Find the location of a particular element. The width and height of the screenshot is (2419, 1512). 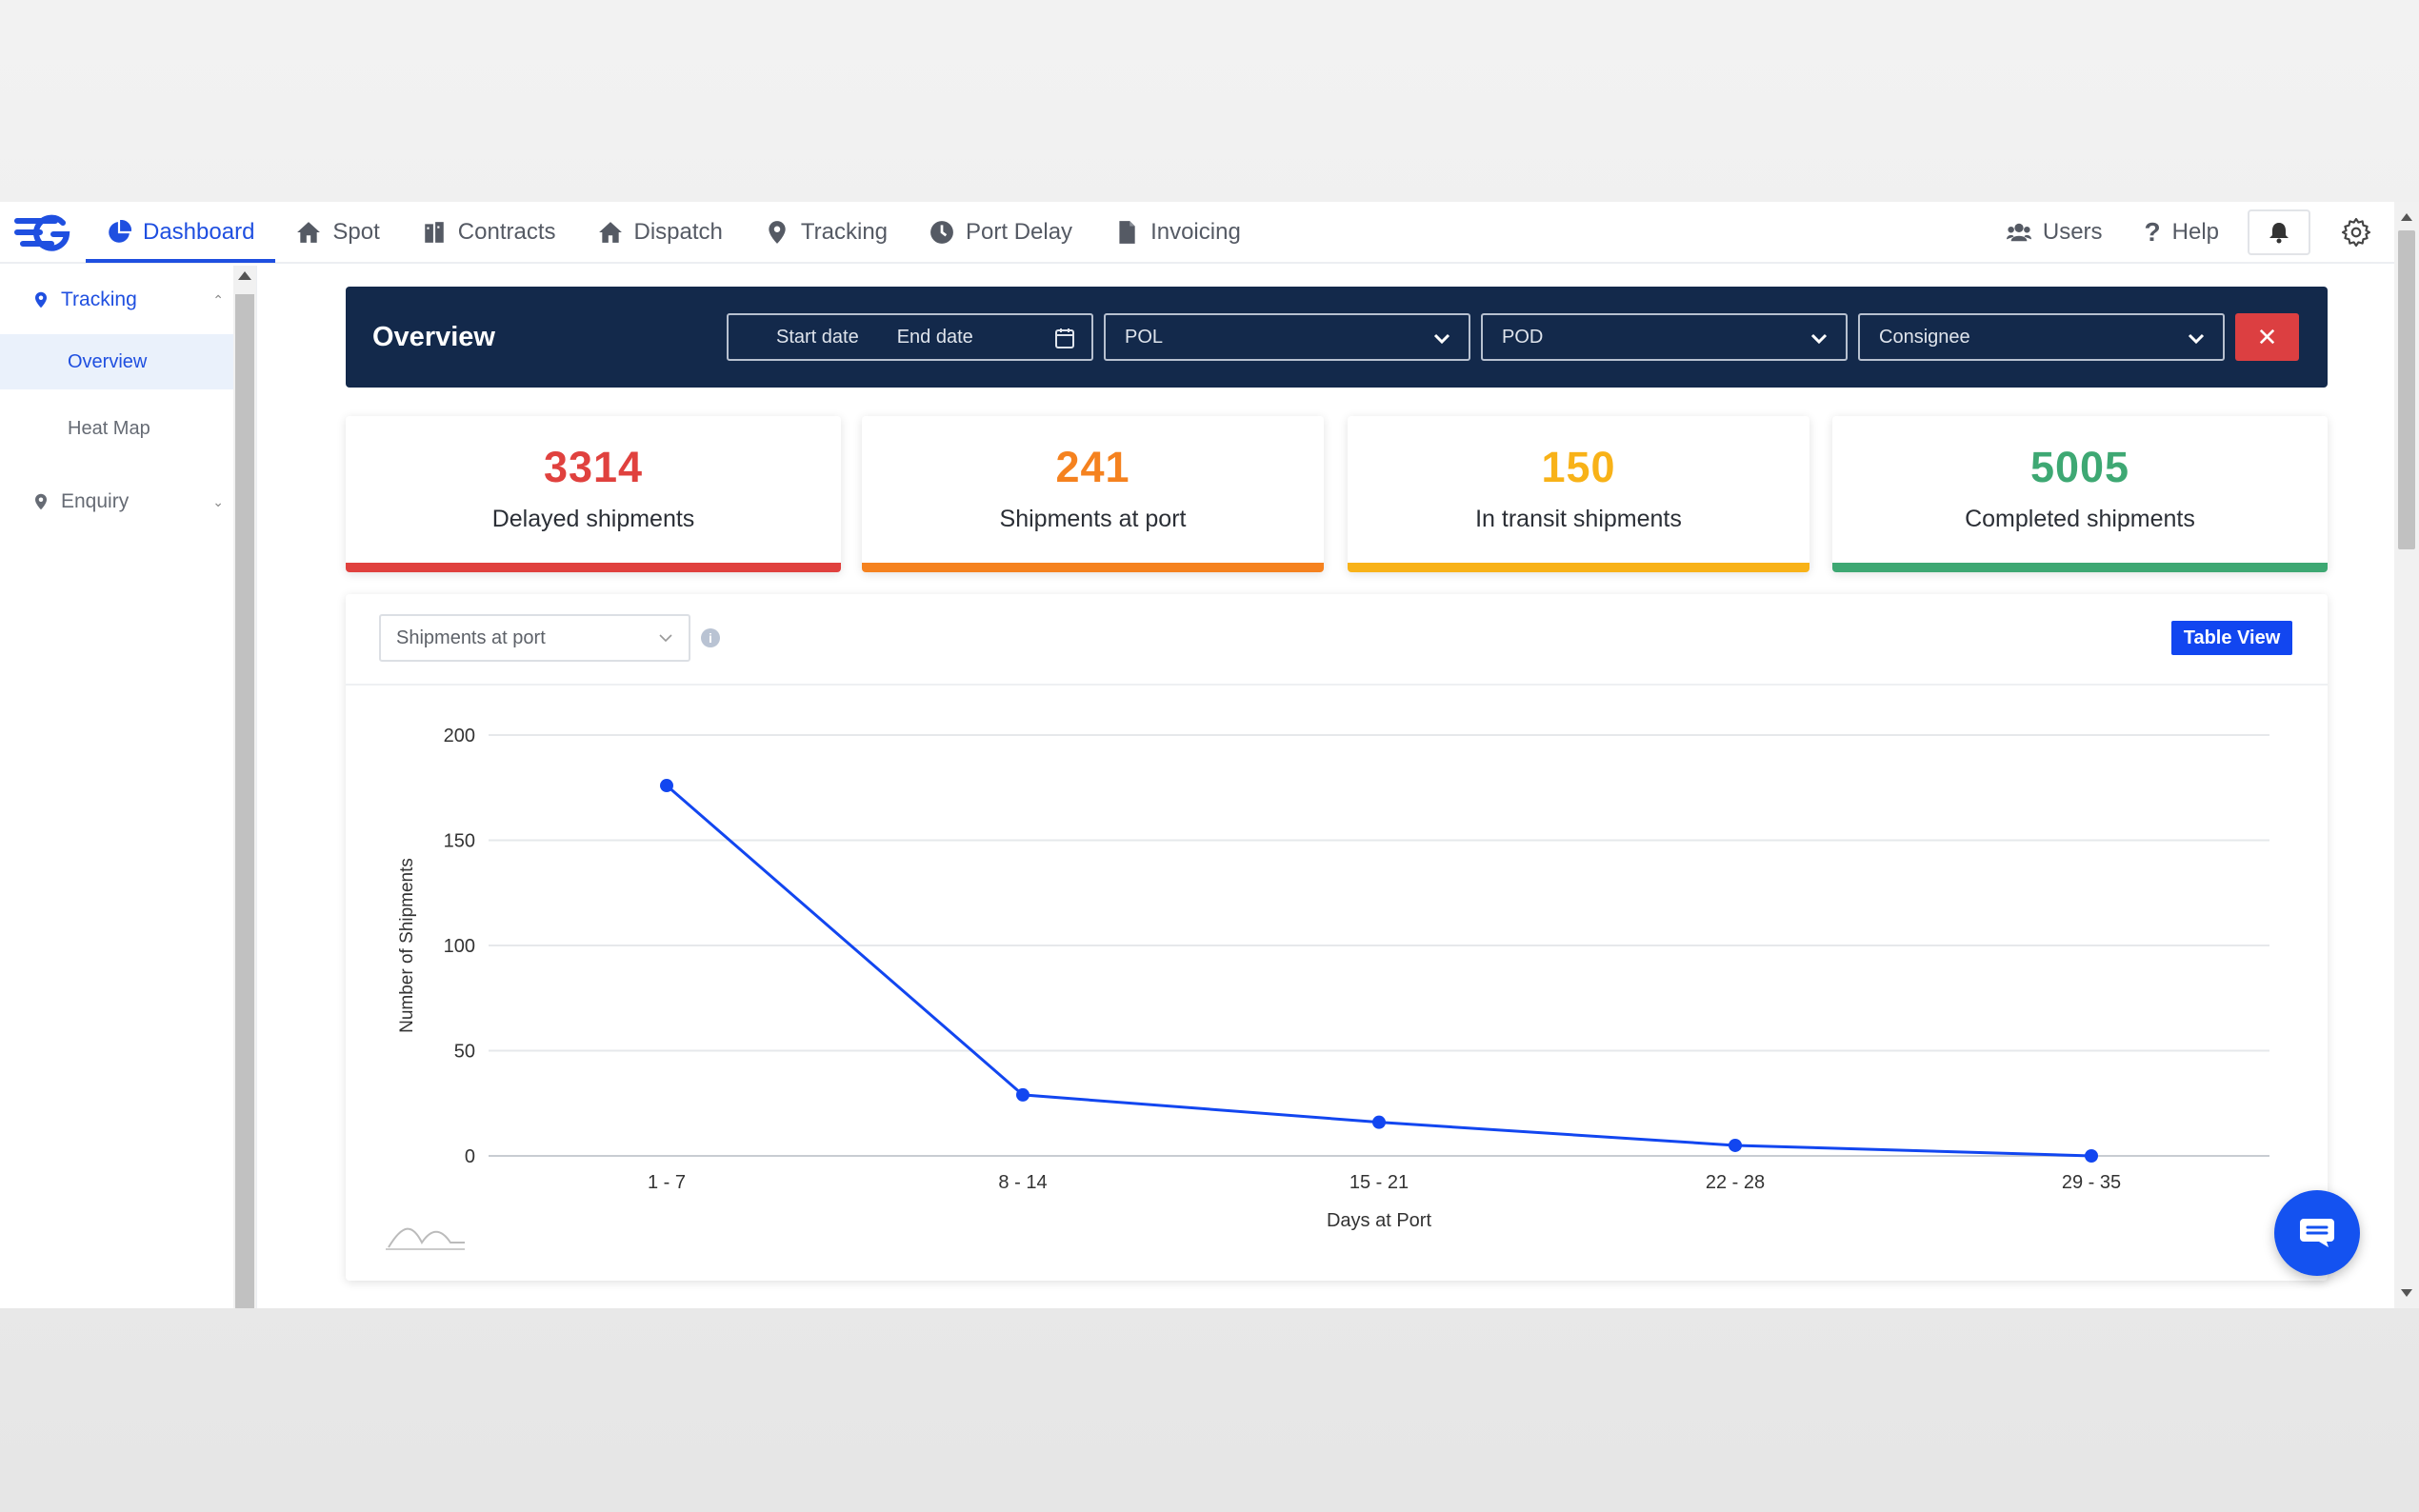

stat-value: 241 is located at coordinates (1092, 467).